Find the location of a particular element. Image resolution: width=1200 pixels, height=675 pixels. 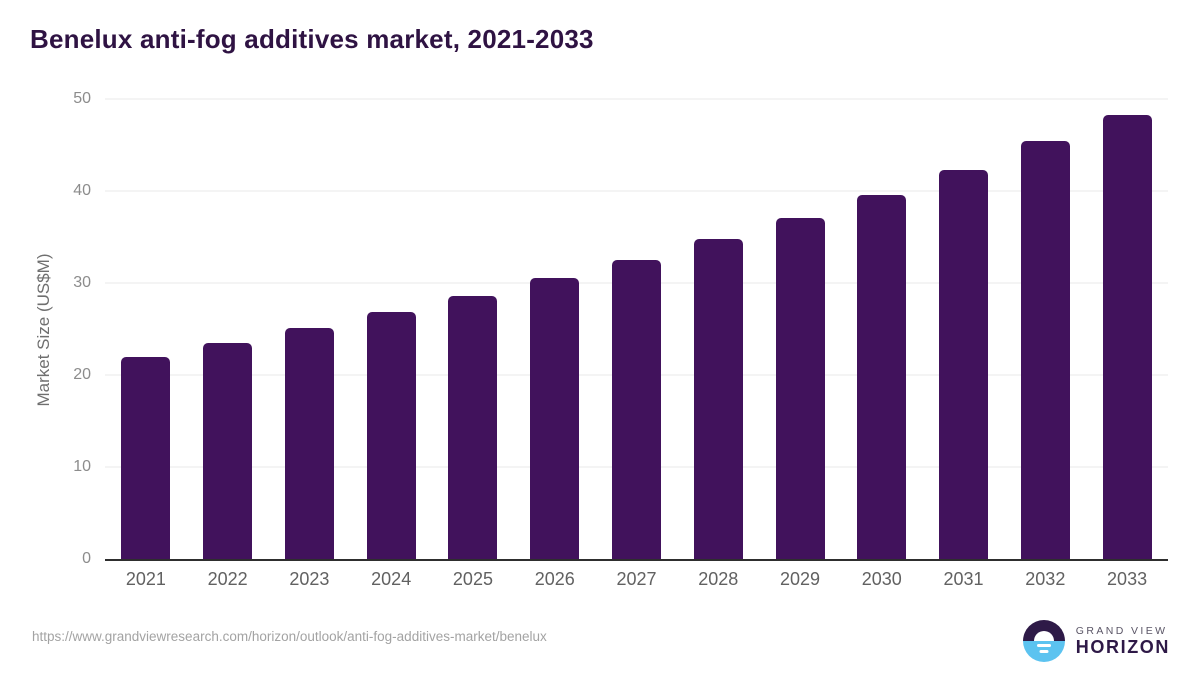

x-tick-label: 2021 is located at coordinates (145, 579).